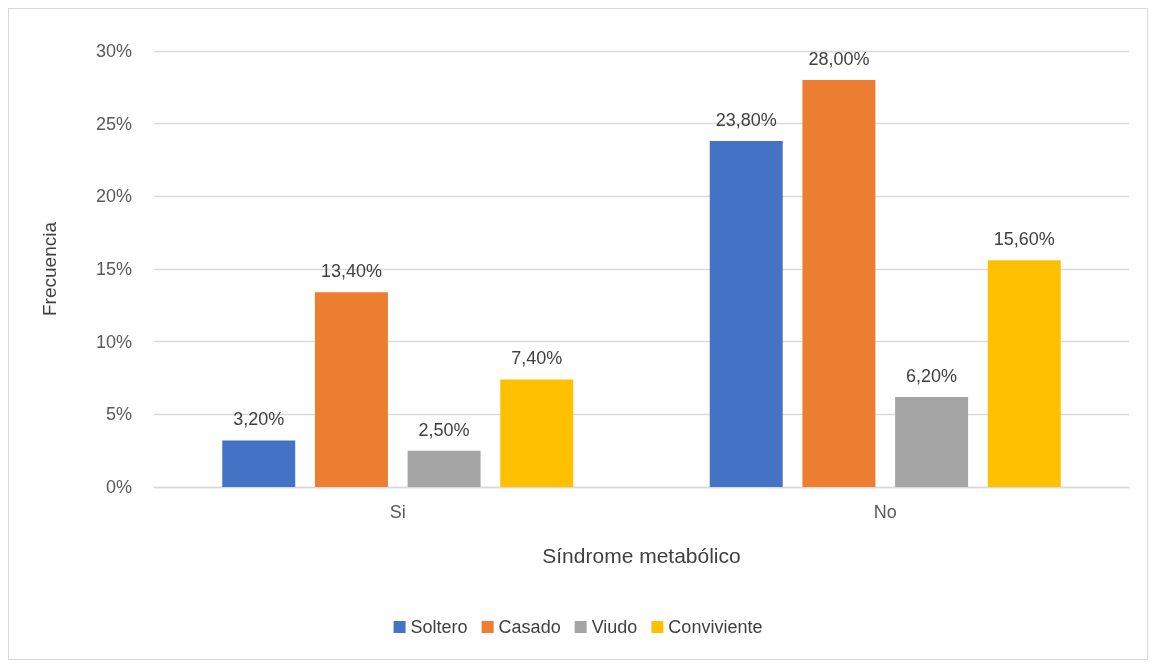 Image resolution: width=1158 pixels, height=670 pixels. Describe the element at coordinates (439, 627) in the screenshot. I see `legend-label: Soltero` at that location.